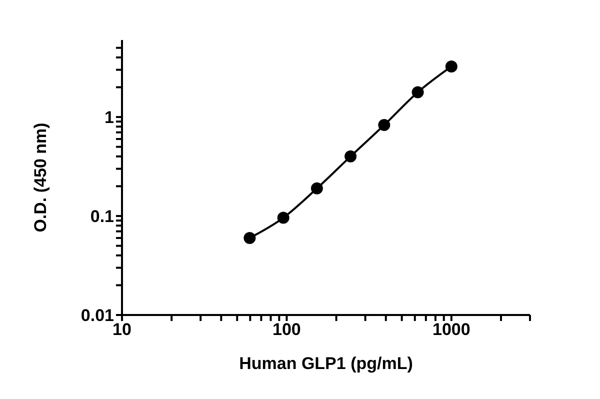 Image resolution: width=600 pixels, height=399 pixels. I want to click on y-tick-label: 0.1, so click(102, 216).